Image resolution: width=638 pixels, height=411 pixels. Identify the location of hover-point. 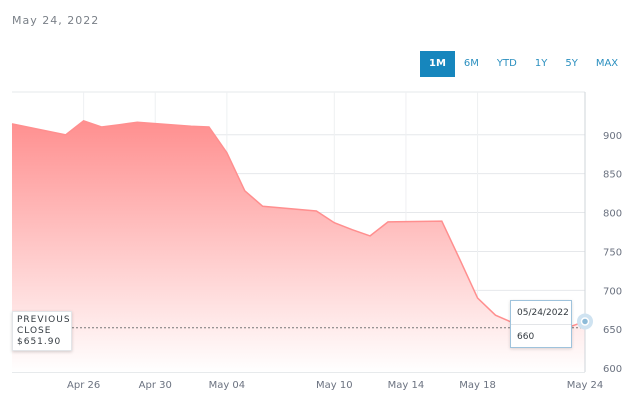
(585, 321).